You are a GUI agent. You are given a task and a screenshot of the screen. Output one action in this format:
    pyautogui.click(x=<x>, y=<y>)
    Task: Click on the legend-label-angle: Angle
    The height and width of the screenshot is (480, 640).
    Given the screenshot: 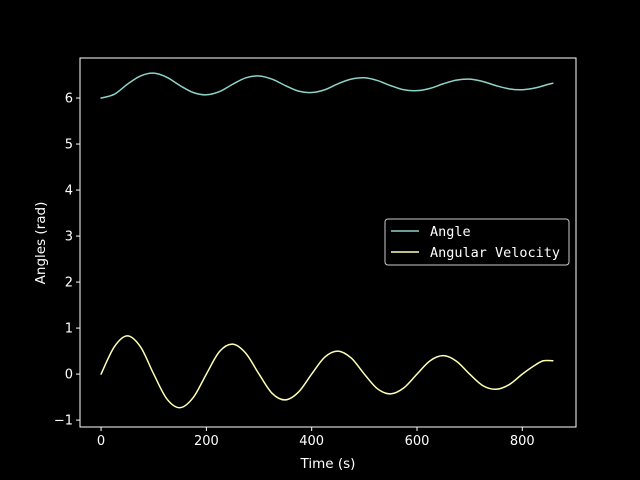 What is the action you would take?
    pyautogui.click(x=450, y=232)
    